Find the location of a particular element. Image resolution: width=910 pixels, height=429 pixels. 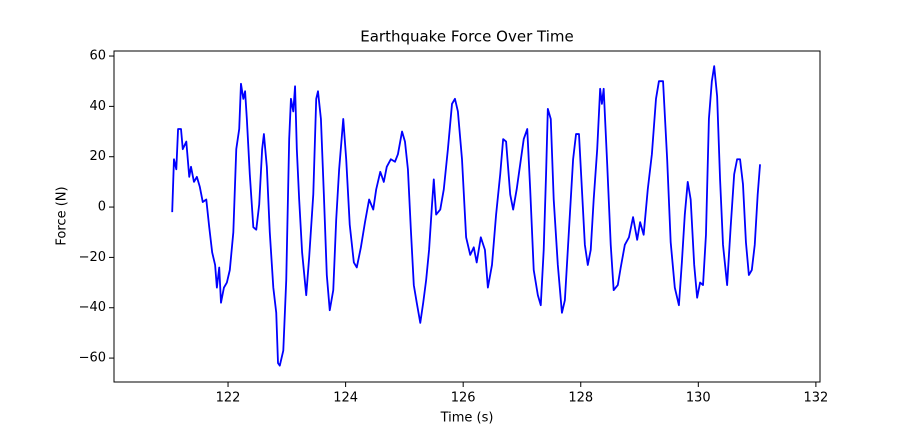

y-tick-label: −20 is located at coordinates (92, 257).